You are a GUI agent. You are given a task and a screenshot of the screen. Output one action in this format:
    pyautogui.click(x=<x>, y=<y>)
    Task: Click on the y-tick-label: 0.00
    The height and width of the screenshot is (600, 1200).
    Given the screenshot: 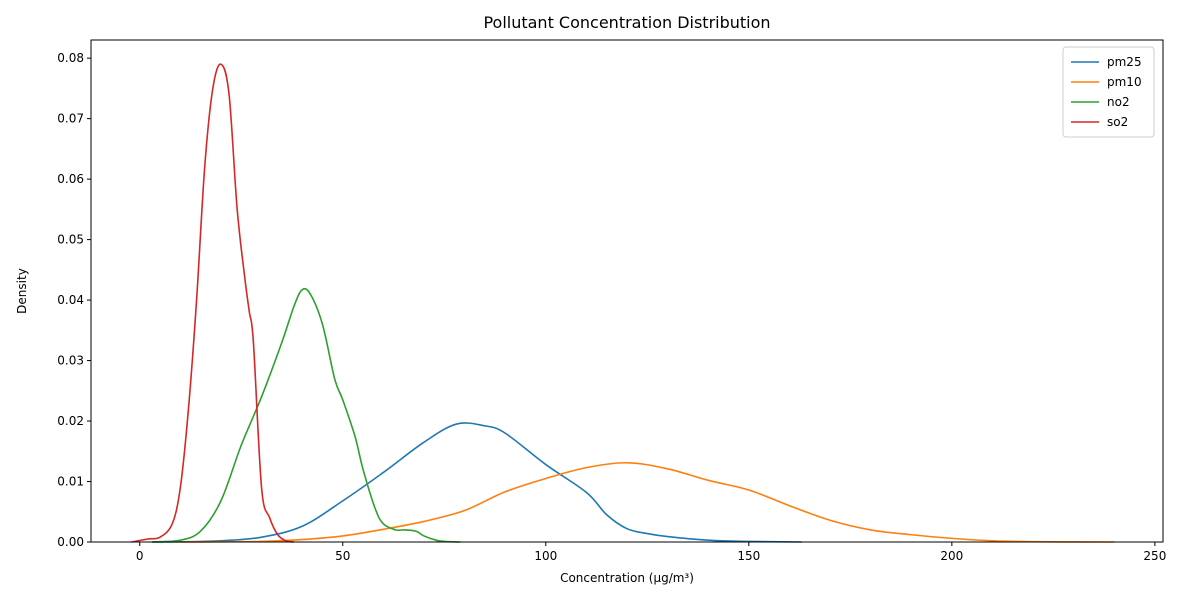 What is the action you would take?
    pyautogui.click(x=70, y=542)
    